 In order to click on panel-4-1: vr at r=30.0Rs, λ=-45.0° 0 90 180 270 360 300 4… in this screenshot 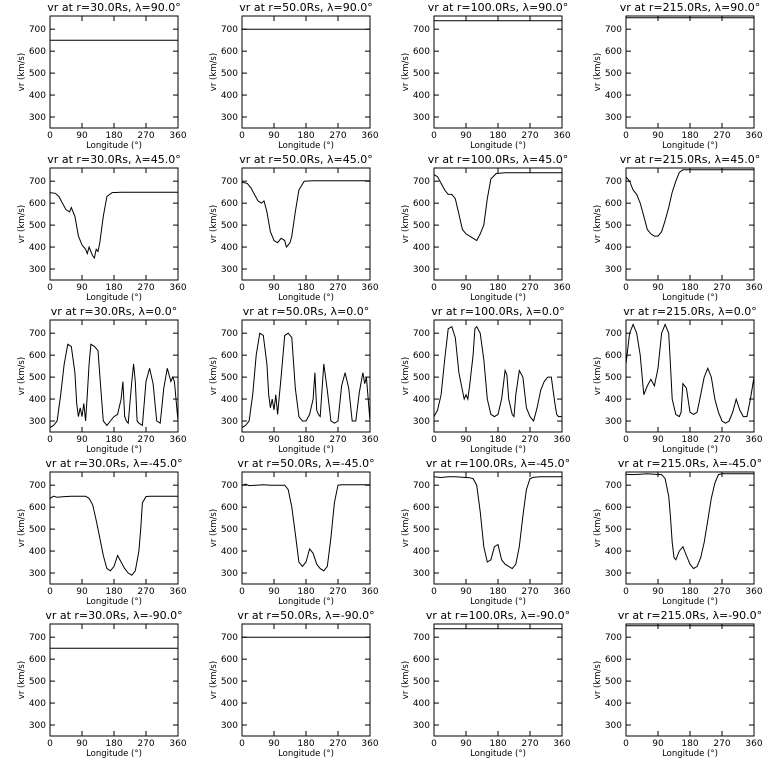, I will do `click(102, 532)`.